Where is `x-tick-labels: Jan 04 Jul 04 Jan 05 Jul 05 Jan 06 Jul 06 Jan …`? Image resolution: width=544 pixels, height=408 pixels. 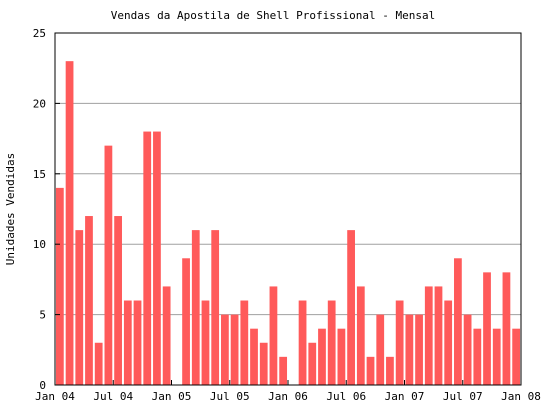
x-tick-labels: Jan 04 Jul 04 Jan 05 Jul 05 Jan 06 Jul 06 Jan … is located at coordinates (288, 396).